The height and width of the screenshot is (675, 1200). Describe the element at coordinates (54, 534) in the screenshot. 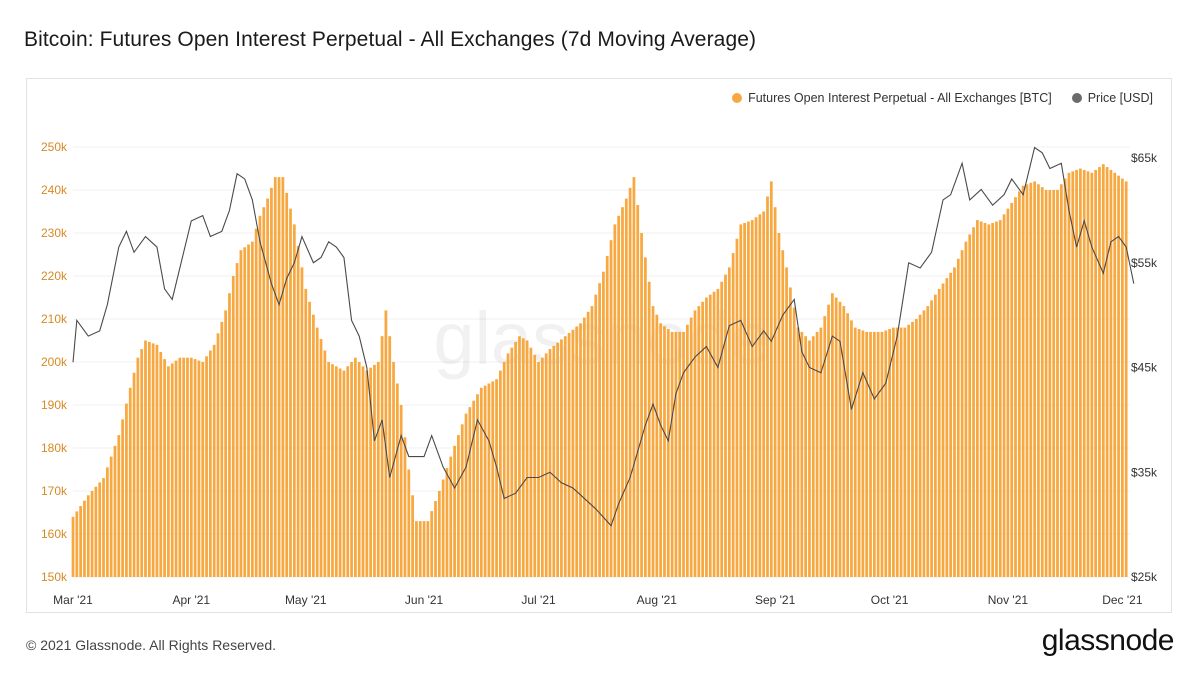

I see `y-left-tick-label: 160k` at that location.